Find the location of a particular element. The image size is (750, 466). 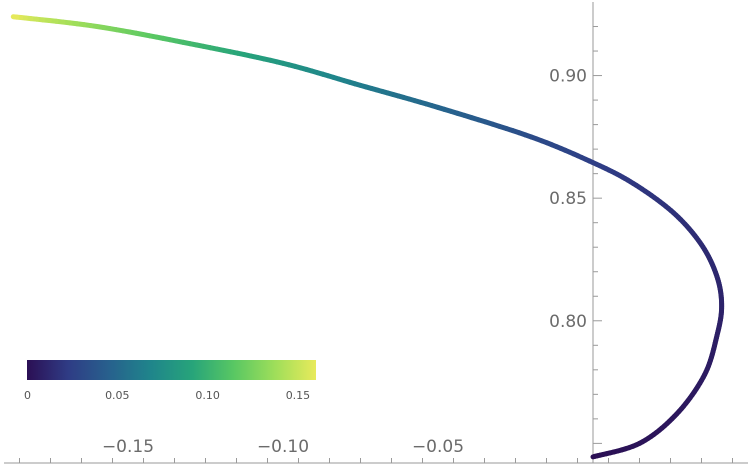

y-tick-label: 0.90 is located at coordinates (568, 77).